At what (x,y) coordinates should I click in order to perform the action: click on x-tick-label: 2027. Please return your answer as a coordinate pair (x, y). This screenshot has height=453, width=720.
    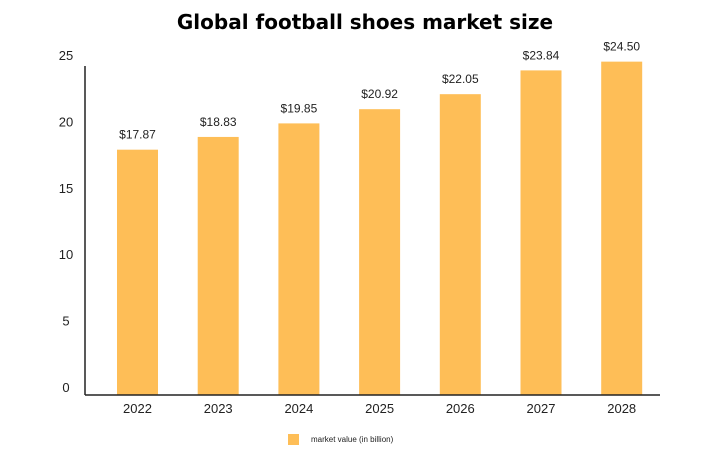
    Looking at the image, I should click on (541, 408).